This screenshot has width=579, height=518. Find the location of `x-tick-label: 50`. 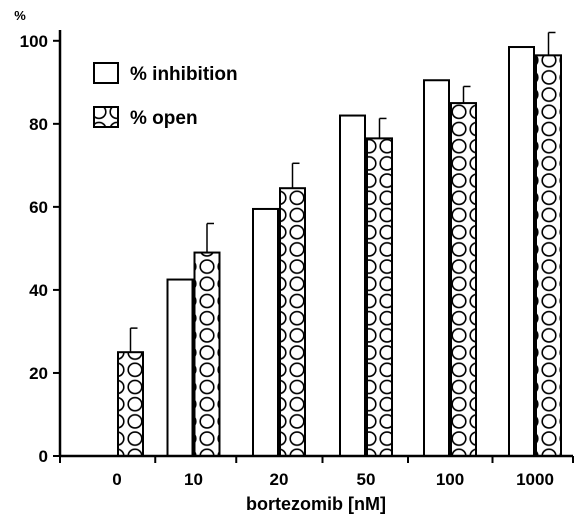

x-tick-label: 50 is located at coordinates (366, 479).